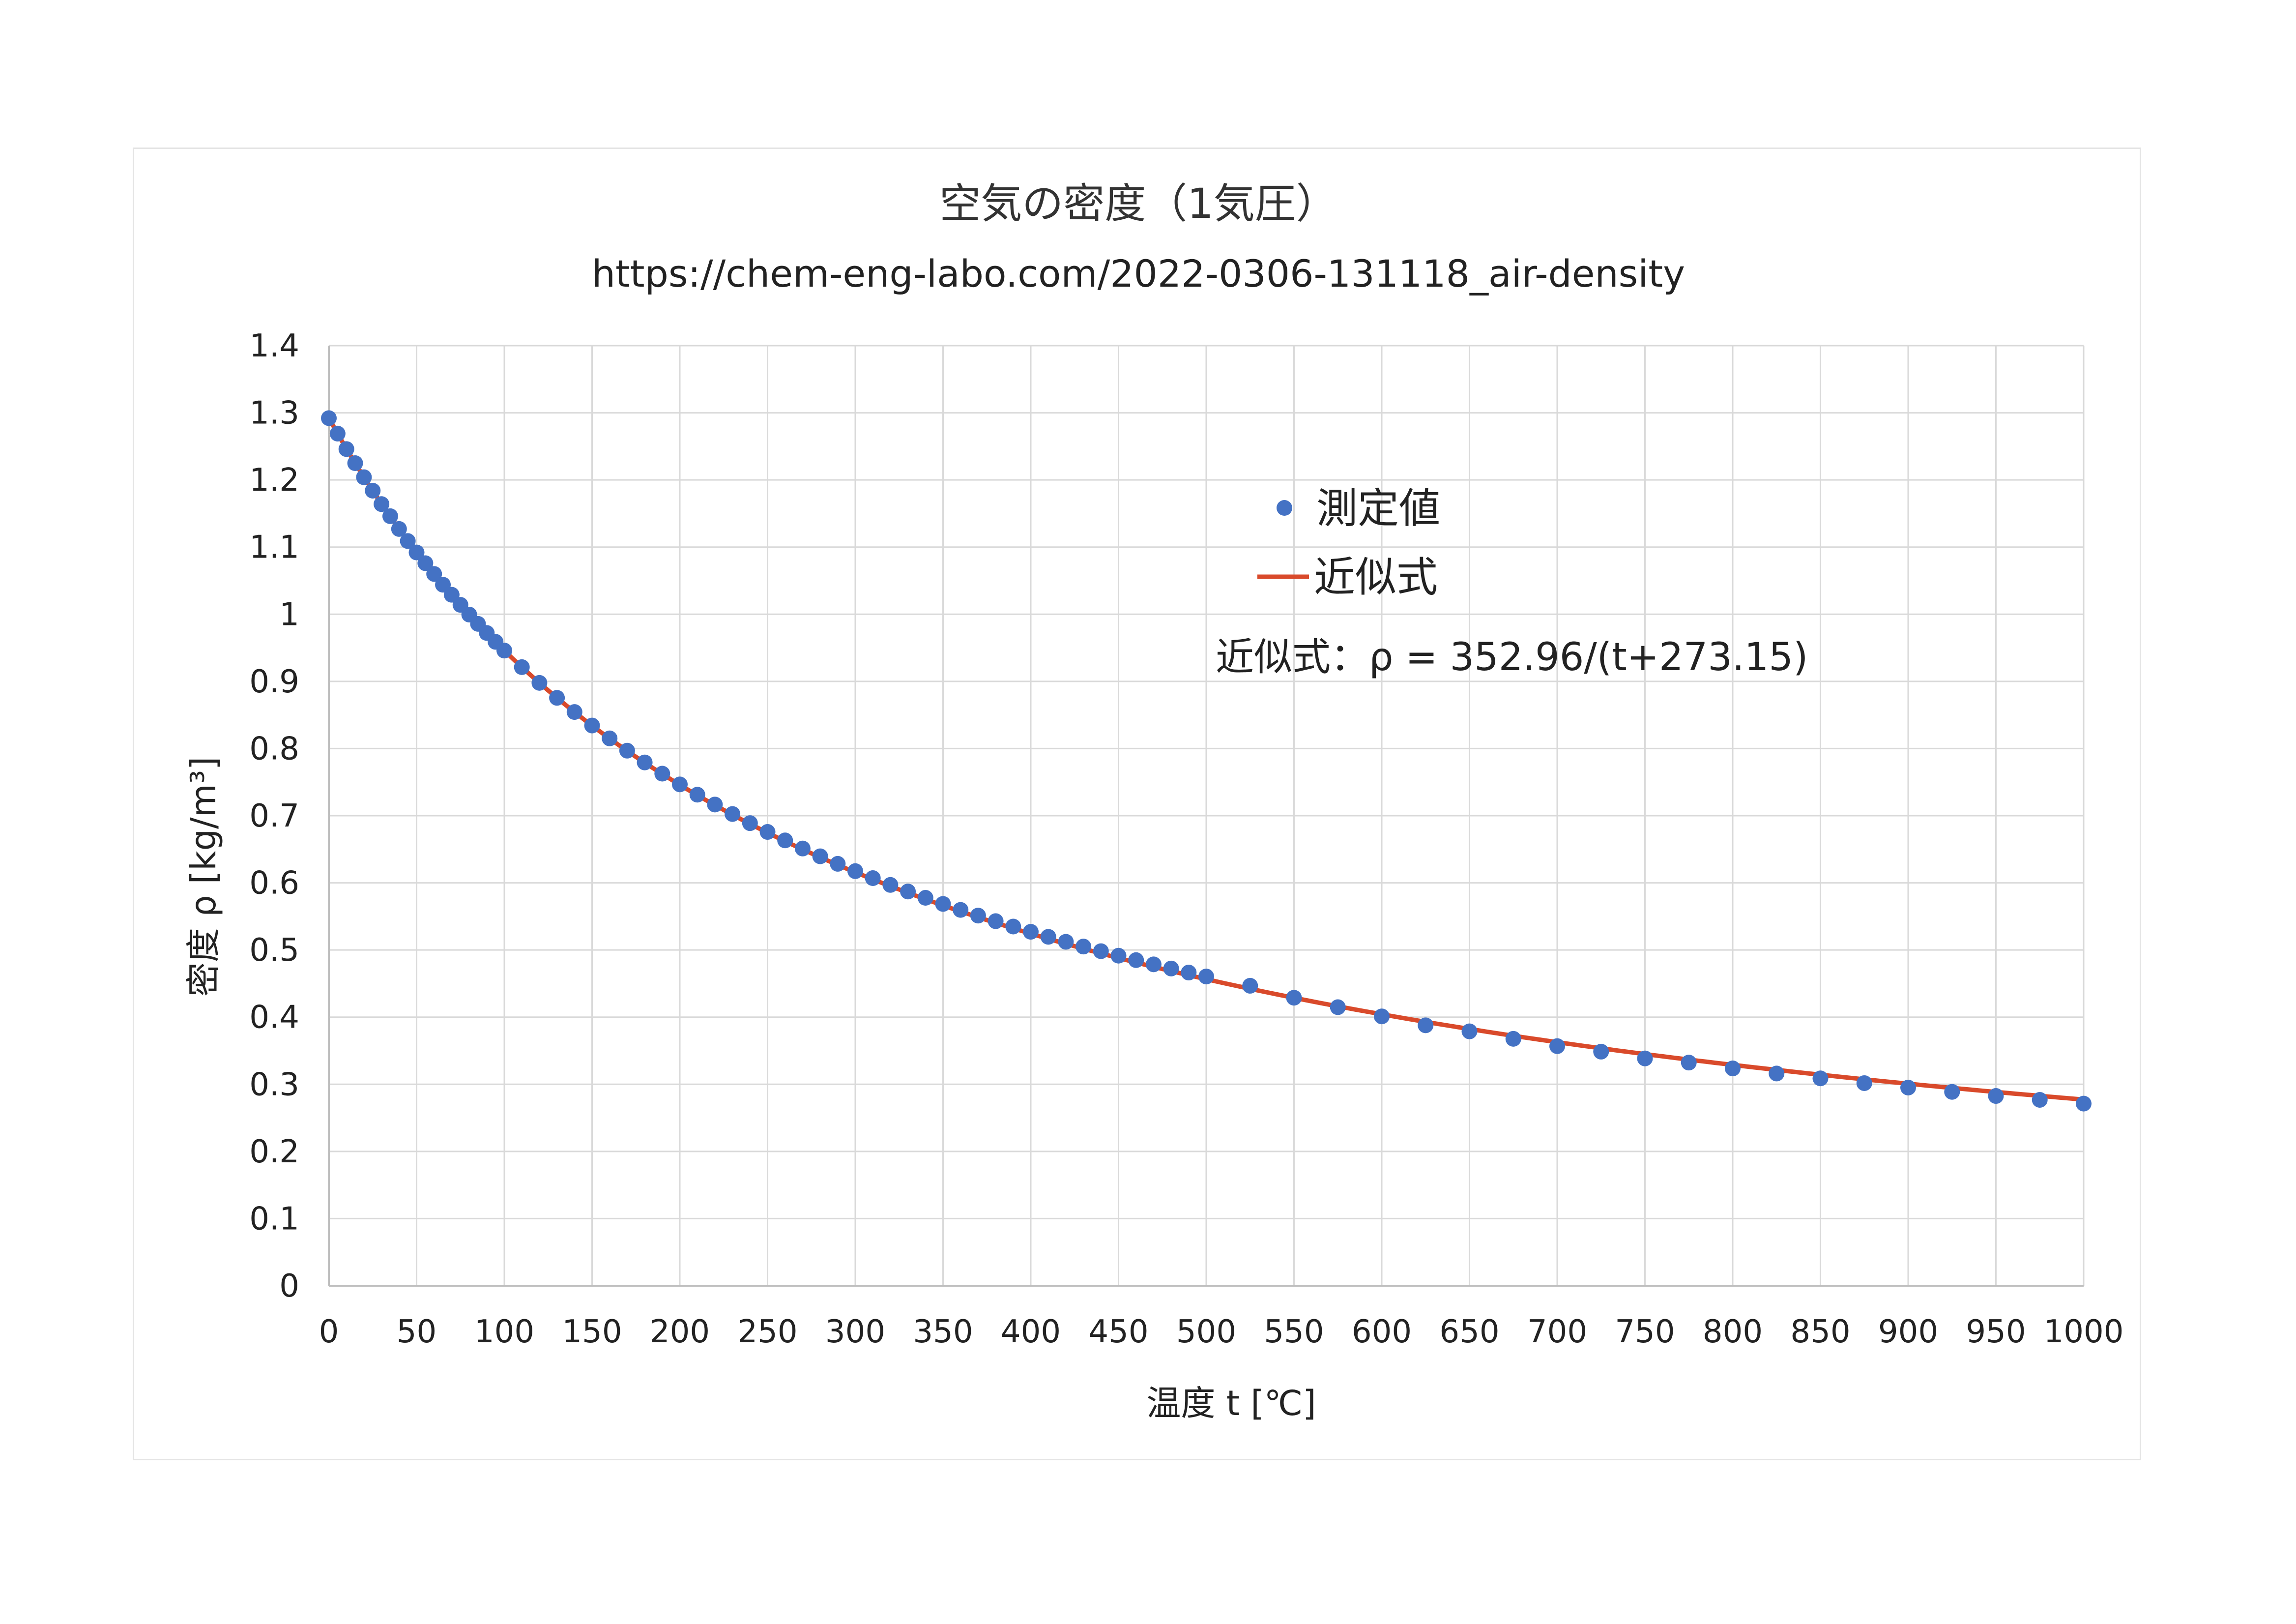 The width and height of the screenshot is (2296, 1624). What do you see at coordinates (1294, 1332) in the screenshot?
I see `x-tick-label: 550` at bounding box center [1294, 1332].